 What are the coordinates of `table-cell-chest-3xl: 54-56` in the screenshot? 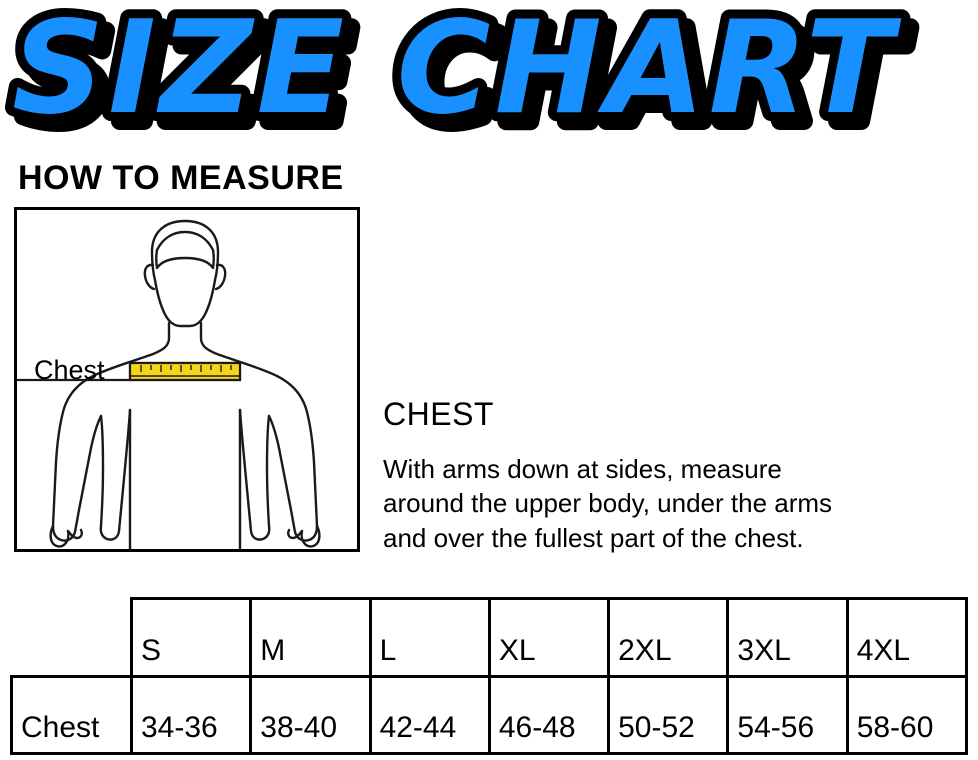 It's located at (787, 714).